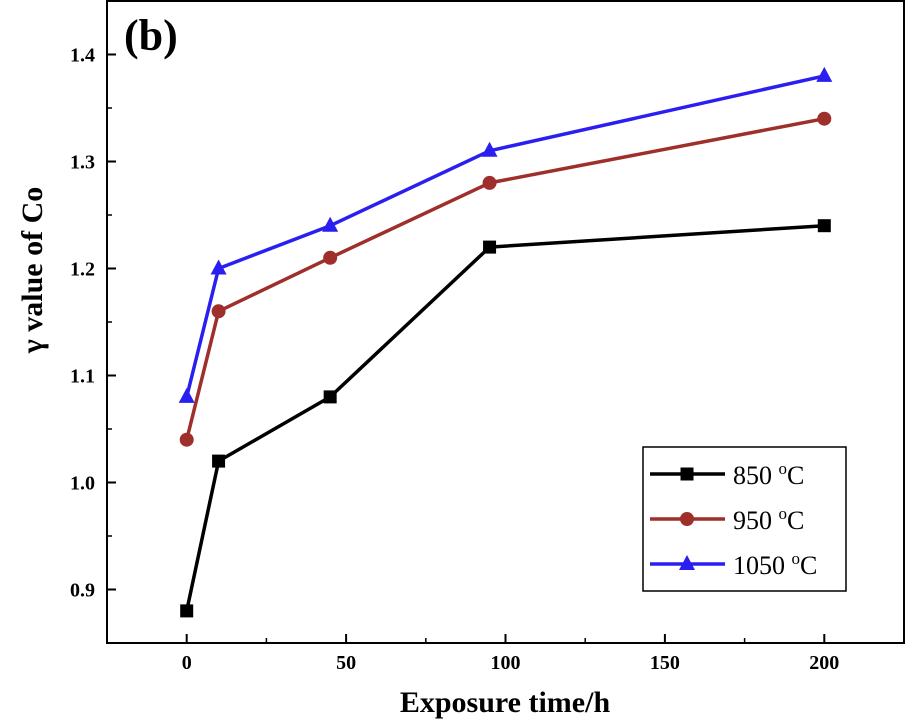  Describe the element at coordinates (82, 484) in the screenshot. I see `y-tick-label: 1.0` at that location.